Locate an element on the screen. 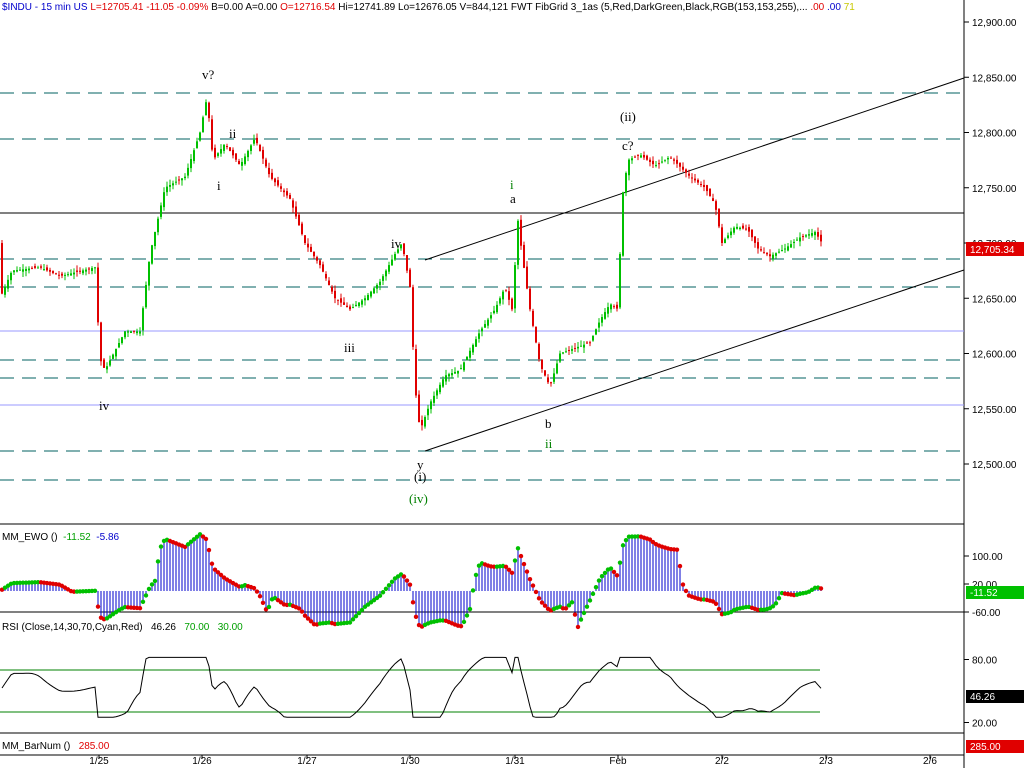 The width and height of the screenshot is (1024, 768). wave-paren-i: (i) is located at coordinates (420, 476).